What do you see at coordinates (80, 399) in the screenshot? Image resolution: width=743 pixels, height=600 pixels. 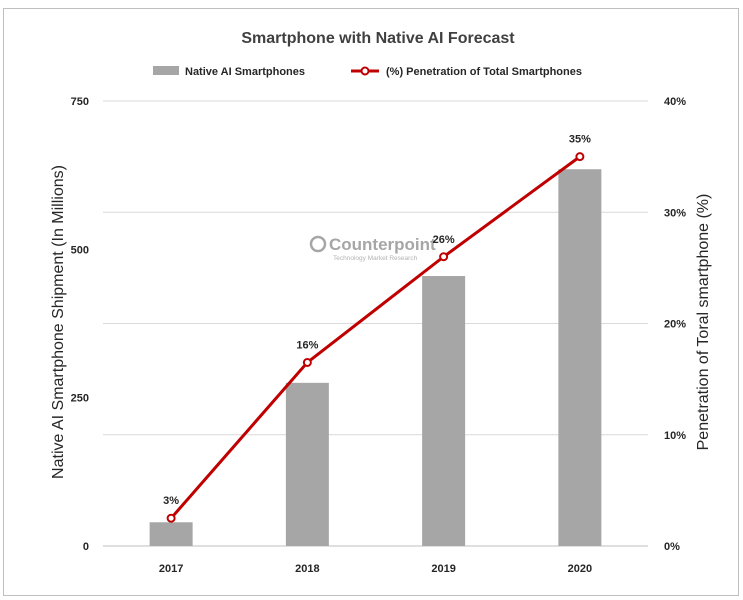 I see `y-tick-label: 250` at bounding box center [80, 399].